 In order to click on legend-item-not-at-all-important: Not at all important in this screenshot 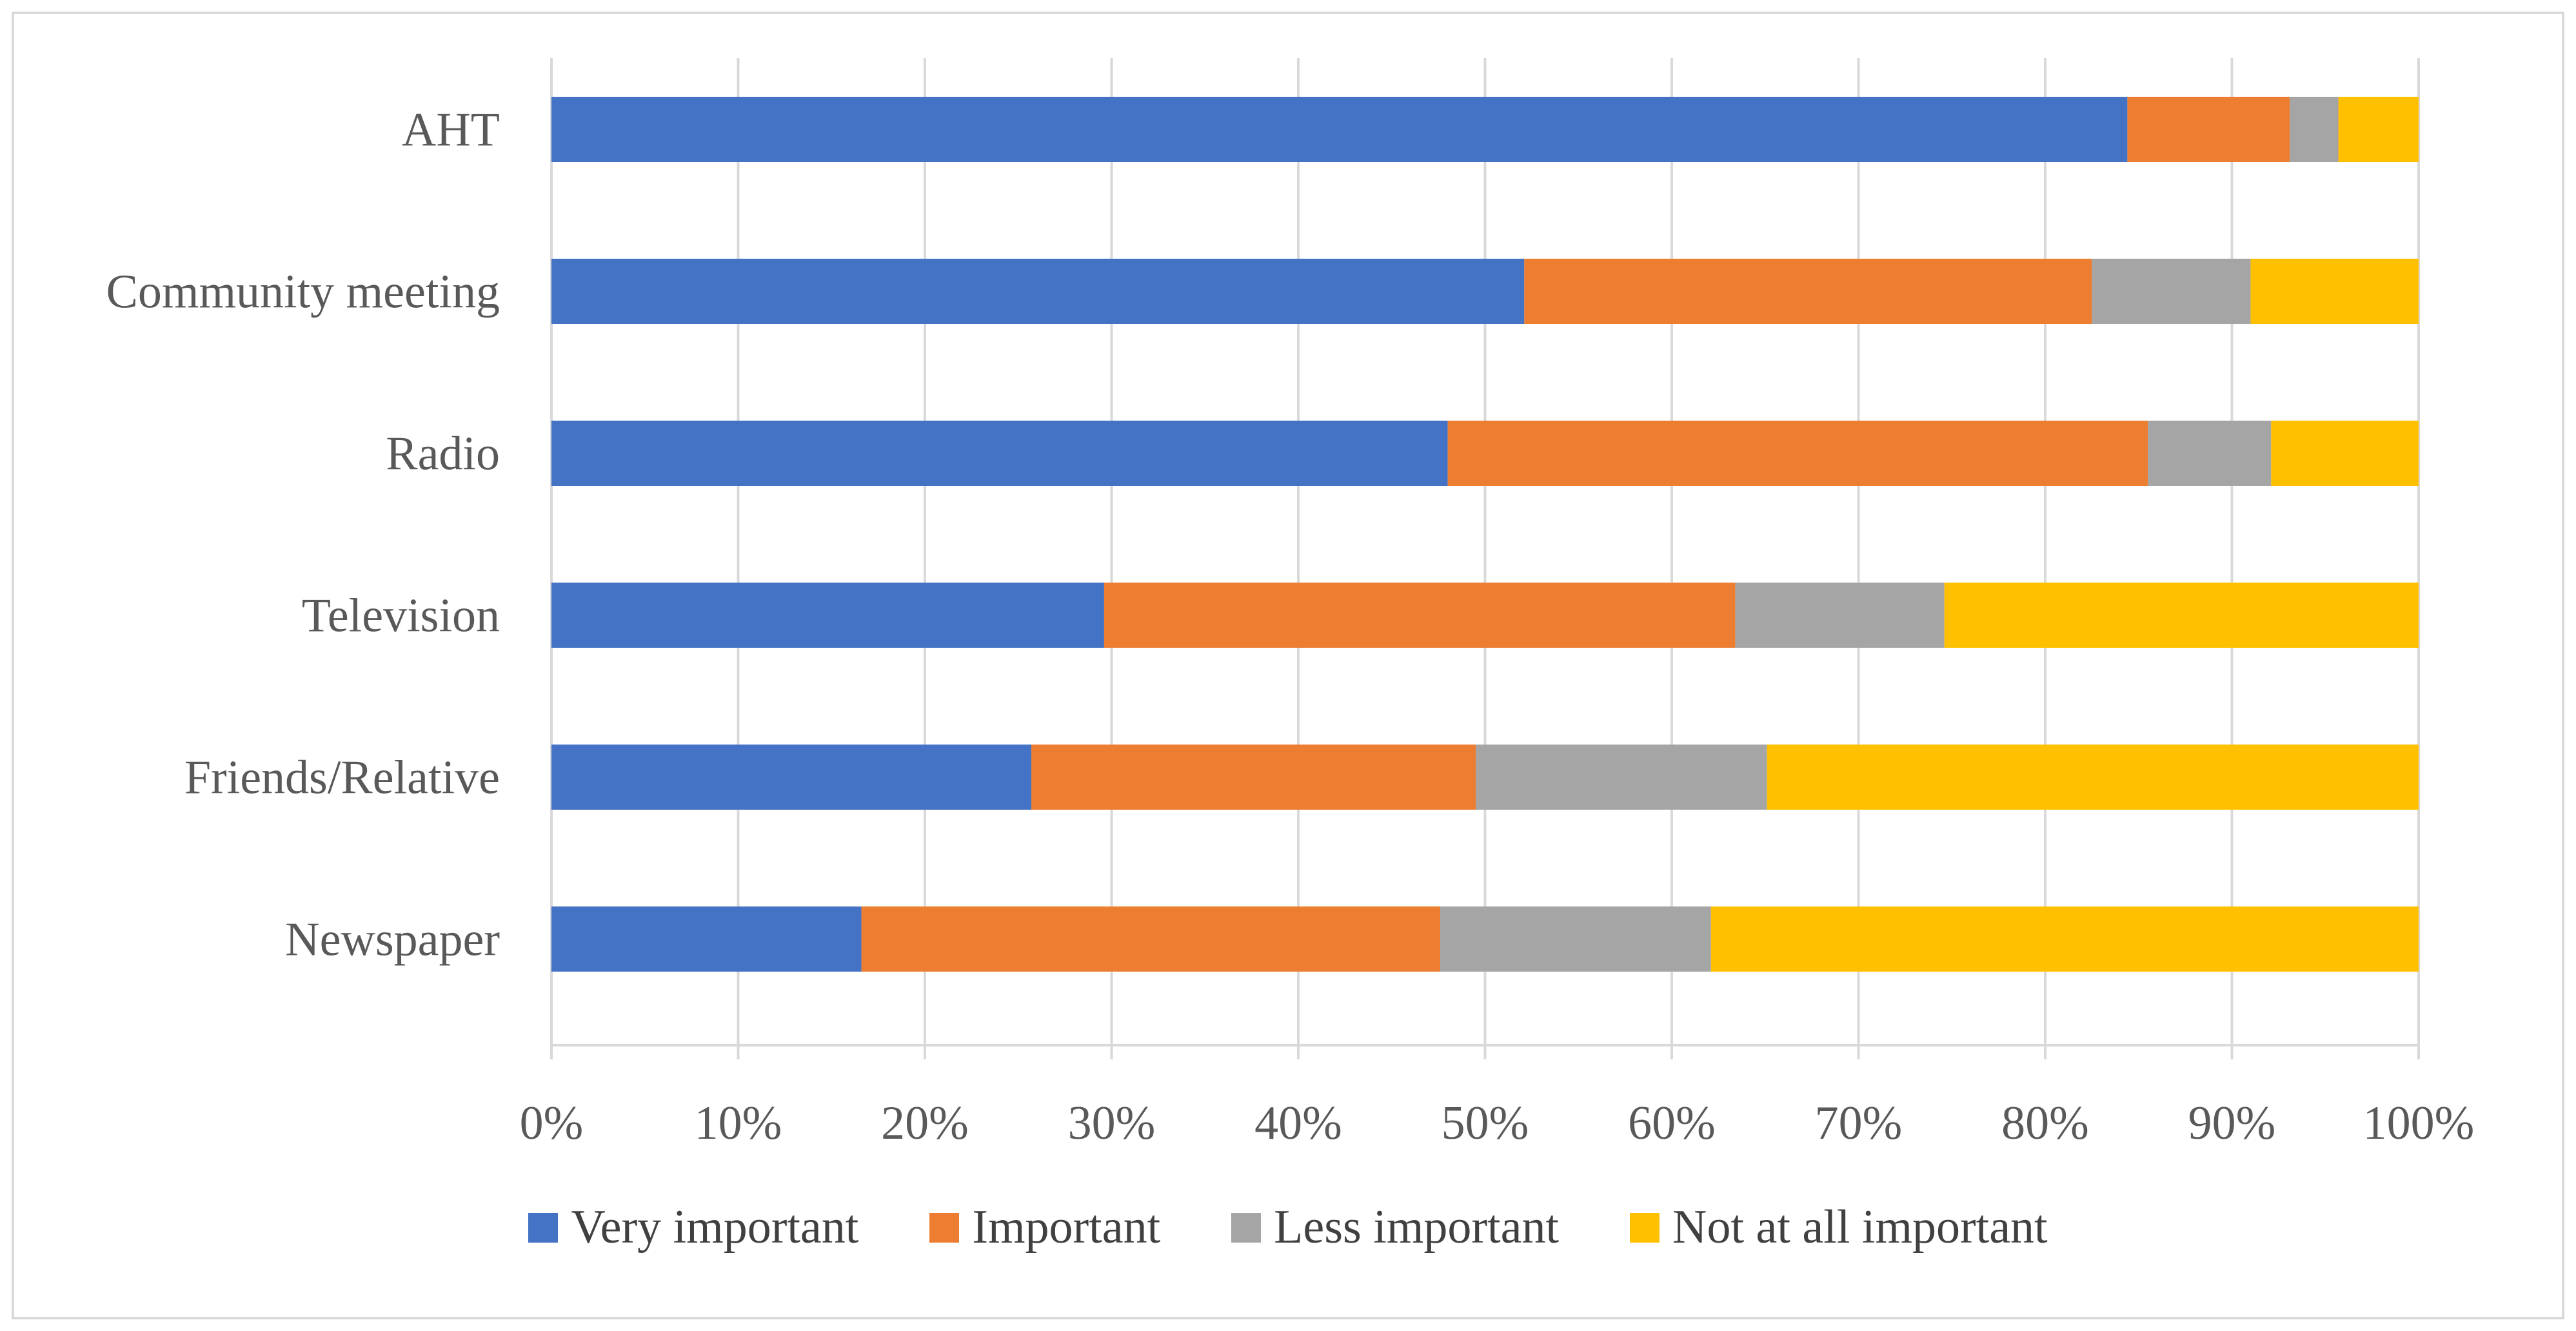, I will do `click(1839, 1227)`.